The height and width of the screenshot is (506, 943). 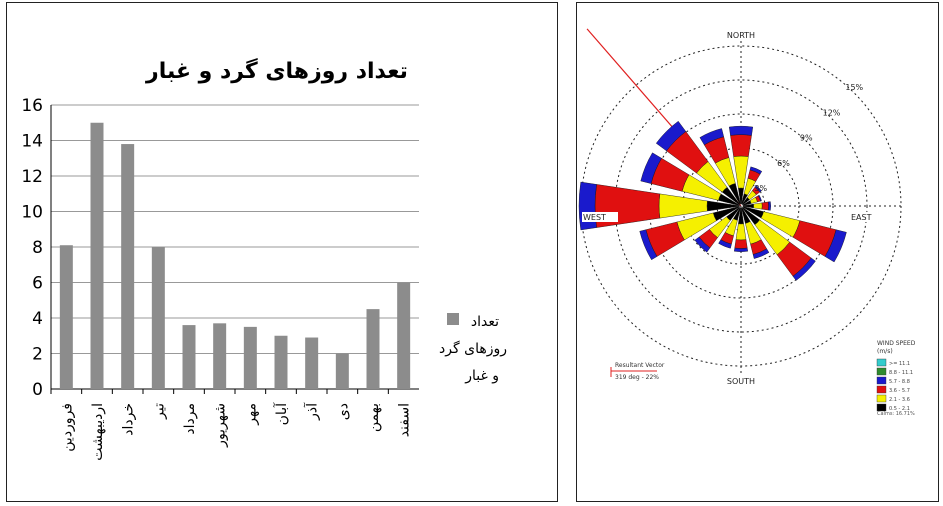 What do you see at coordinates (37, 319) in the screenshot?
I see `y-tick-label: 4` at bounding box center [37, 319].